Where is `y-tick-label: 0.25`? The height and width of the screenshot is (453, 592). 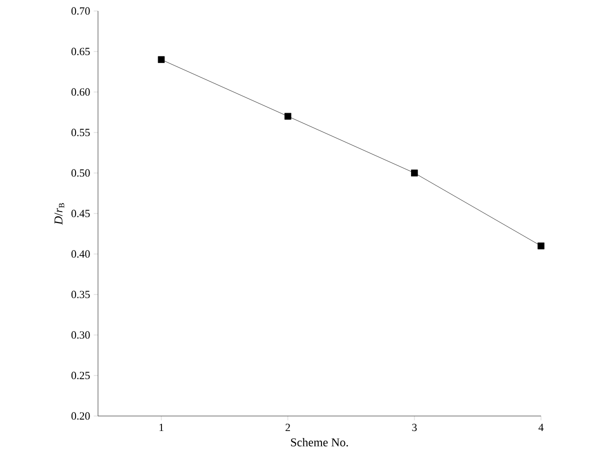 y-tick-label: 0.25 is located at coordinates (80, 376).